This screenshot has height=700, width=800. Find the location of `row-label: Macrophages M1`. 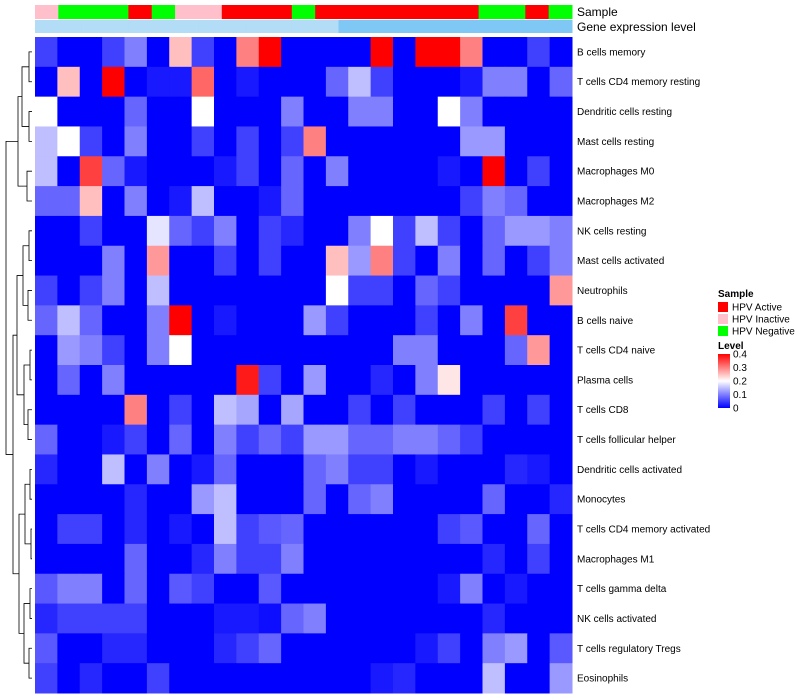

row-label: Macrophages M1 is located at coordinates (616, 559).